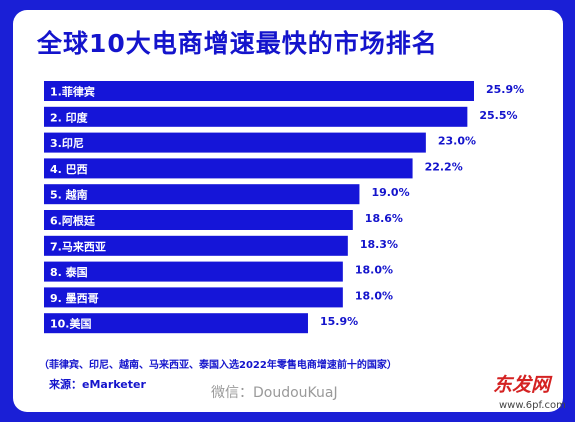 The height and width of the screenshot is (422, 575). Describe the element at coordinates (379, 244) in the screenshot. I see `value-label: 18.3%` at that location.